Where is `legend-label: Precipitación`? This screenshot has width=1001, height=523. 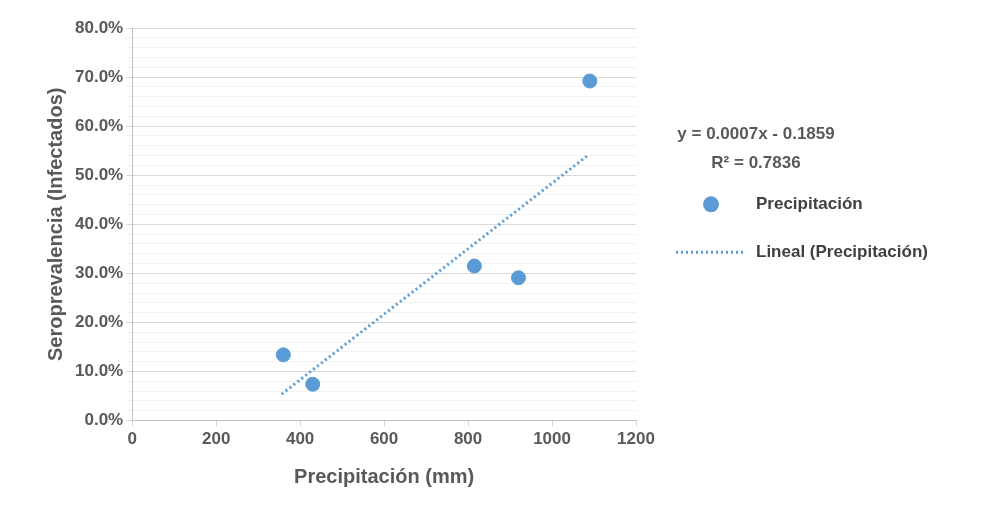 legend-label: Precipitación is located at coordinates (809, 203).